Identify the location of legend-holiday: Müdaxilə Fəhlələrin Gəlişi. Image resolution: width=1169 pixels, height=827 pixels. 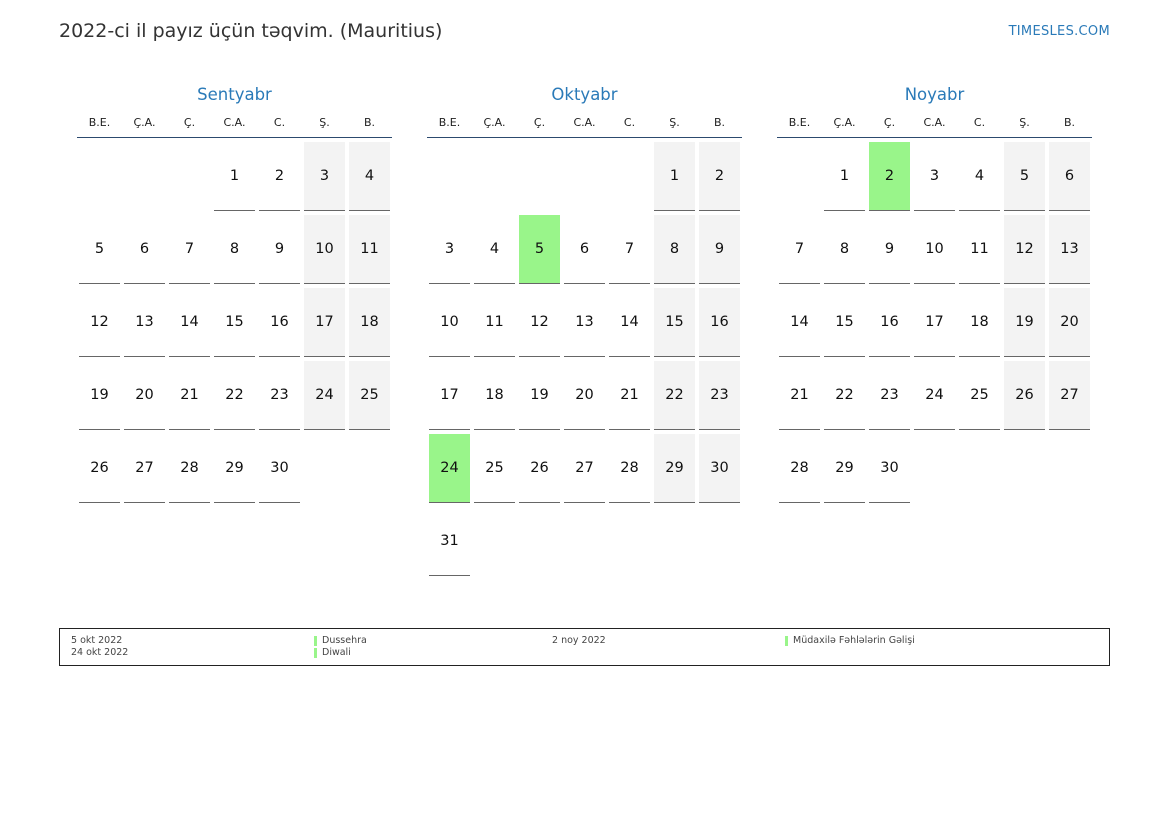
(850, 641).